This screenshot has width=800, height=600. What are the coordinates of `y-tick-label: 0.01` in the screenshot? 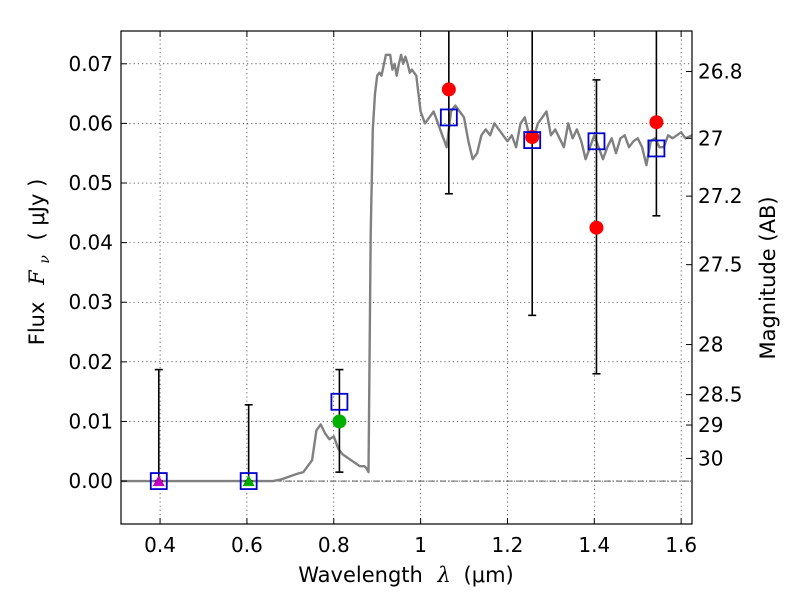 It's located at (90, 421).